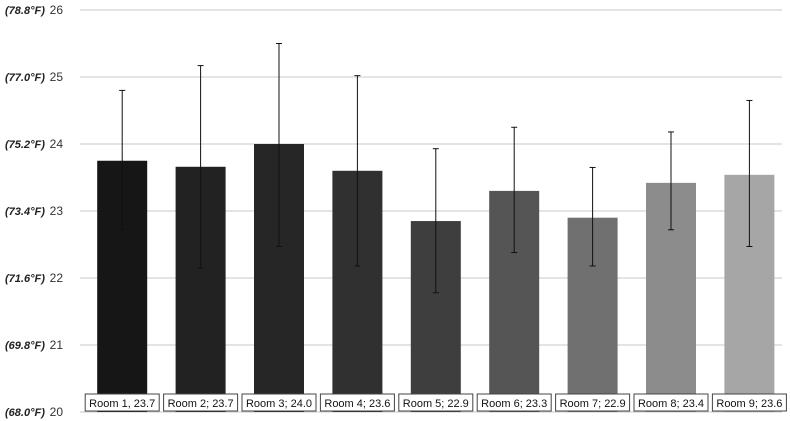 This screenshot has height=421, width=790. I want to click on y-tick-label-celsius: 24, so click(57, 144).